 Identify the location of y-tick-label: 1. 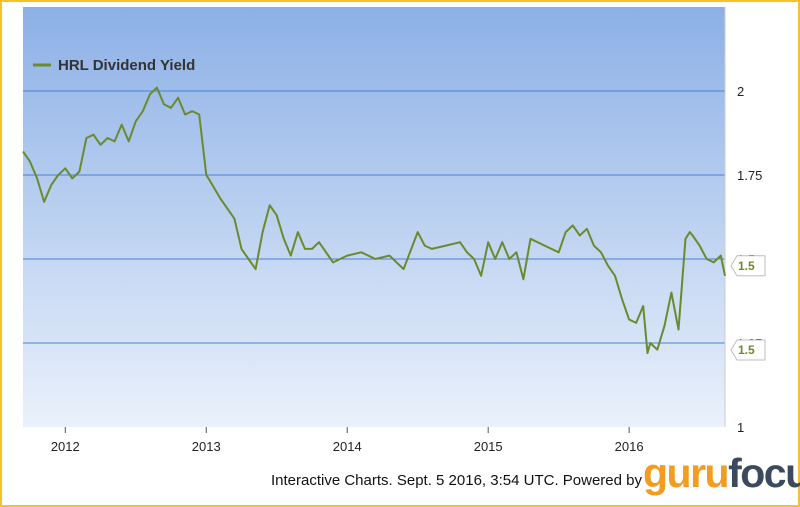
(740, 427).